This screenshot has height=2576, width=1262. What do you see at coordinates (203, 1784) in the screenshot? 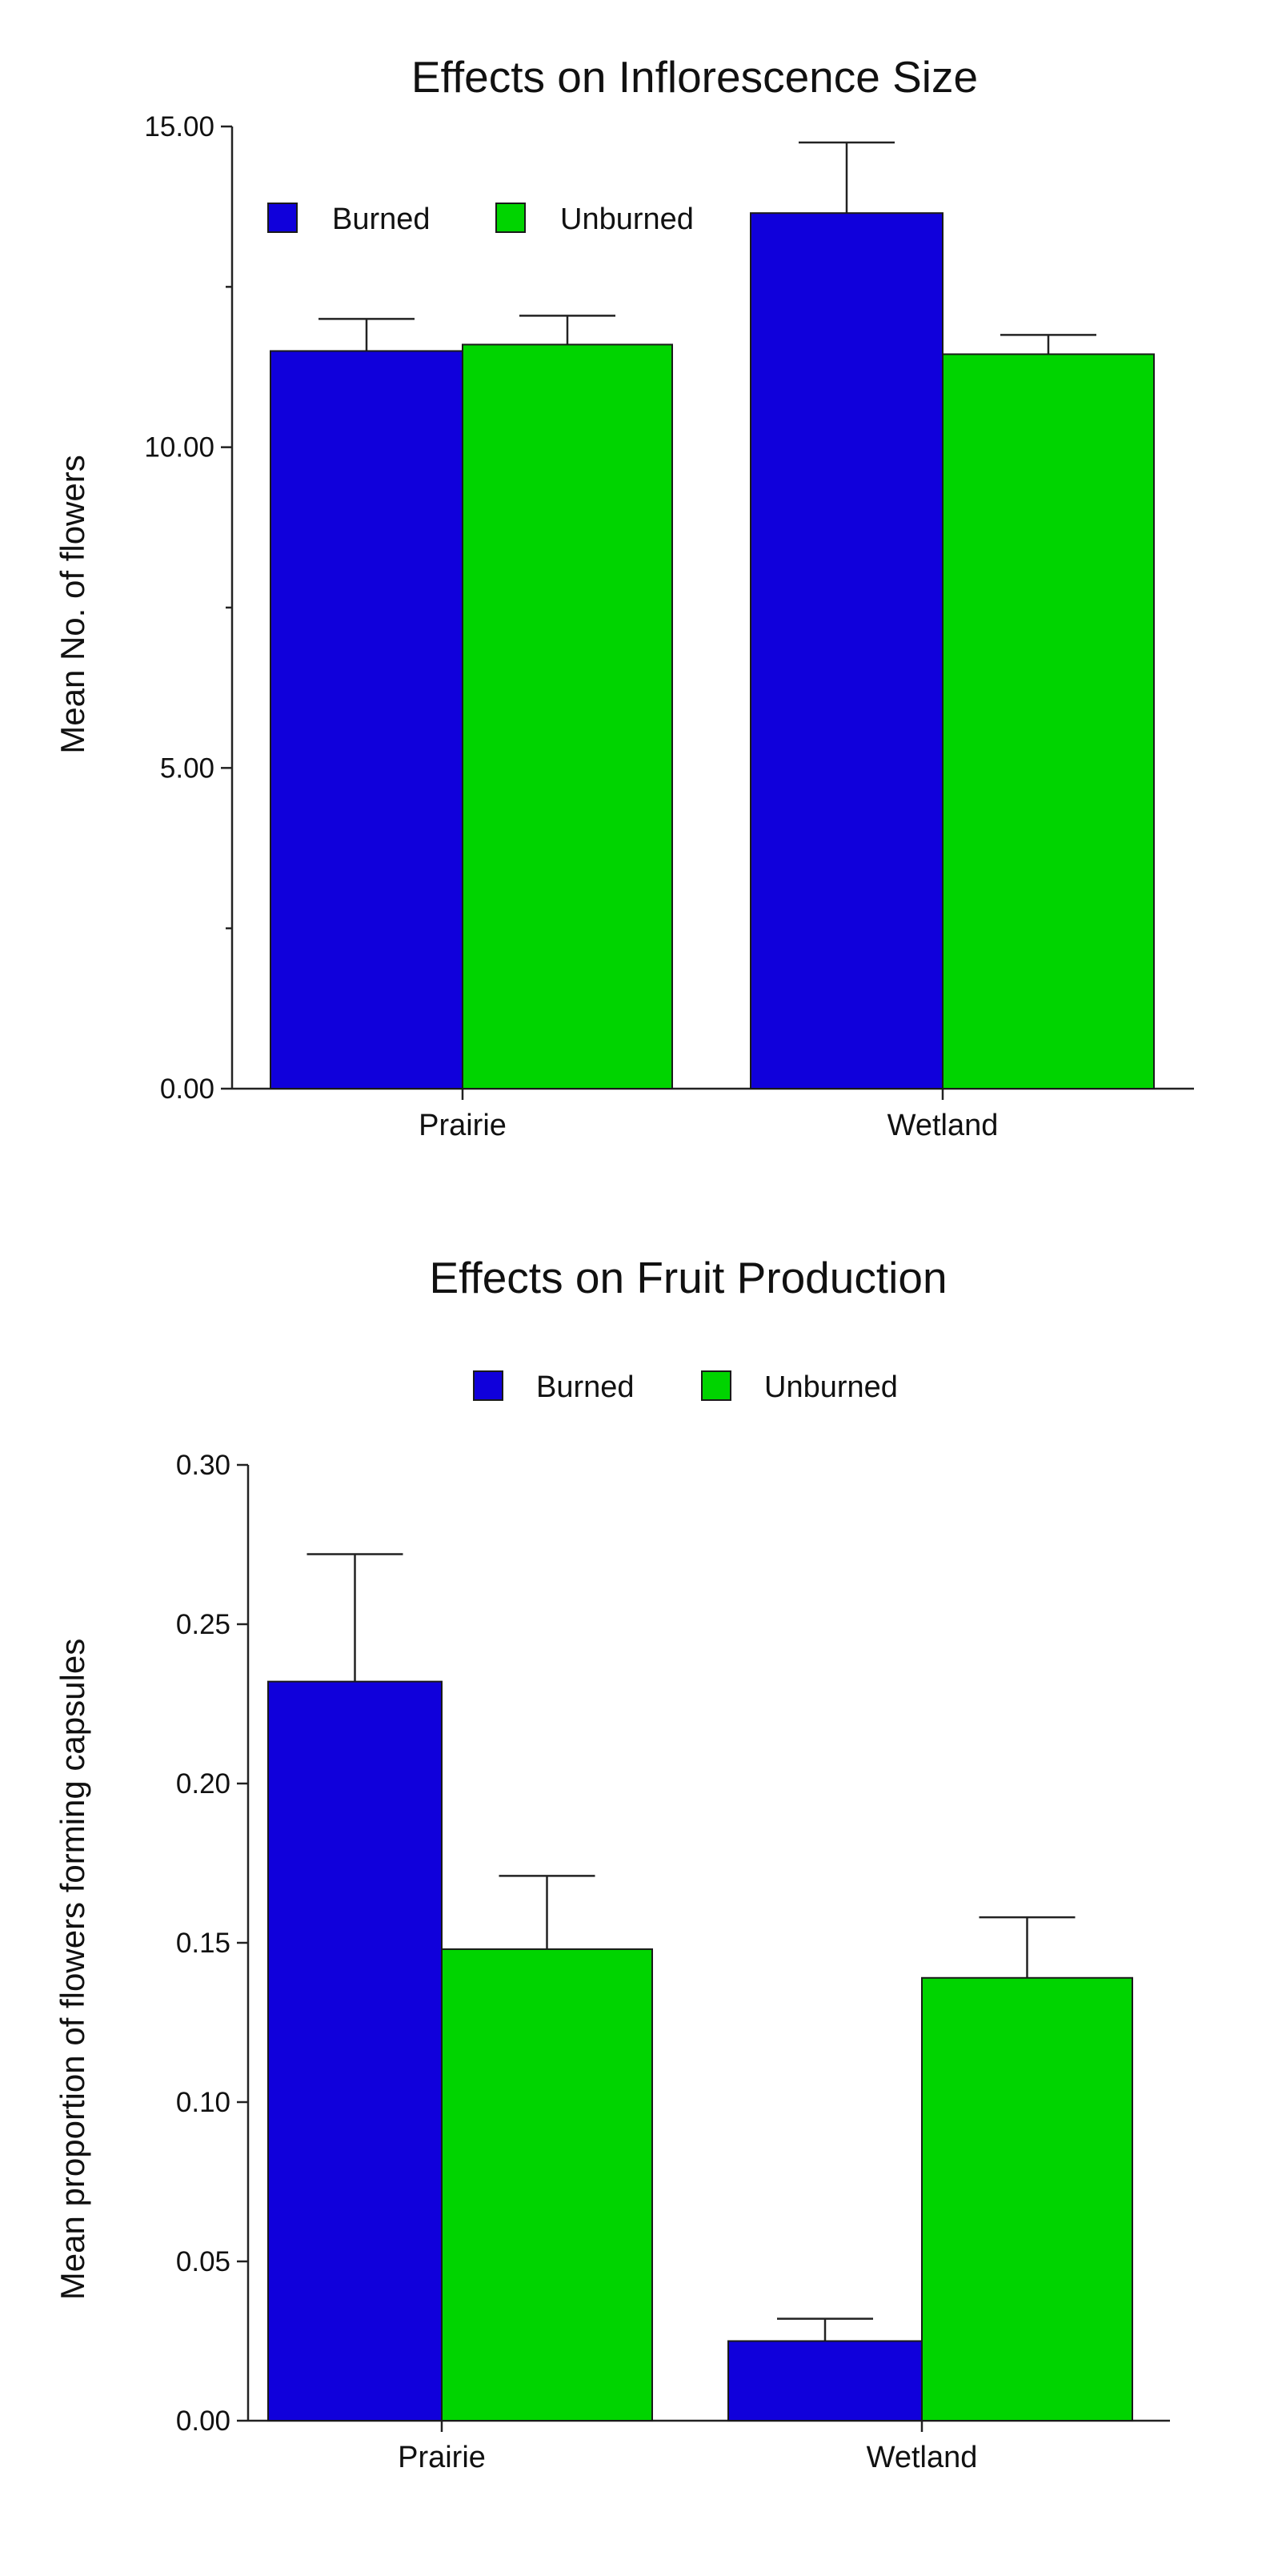
I see `y-tick-label: 0.20` at bounding box center [203, 1784].